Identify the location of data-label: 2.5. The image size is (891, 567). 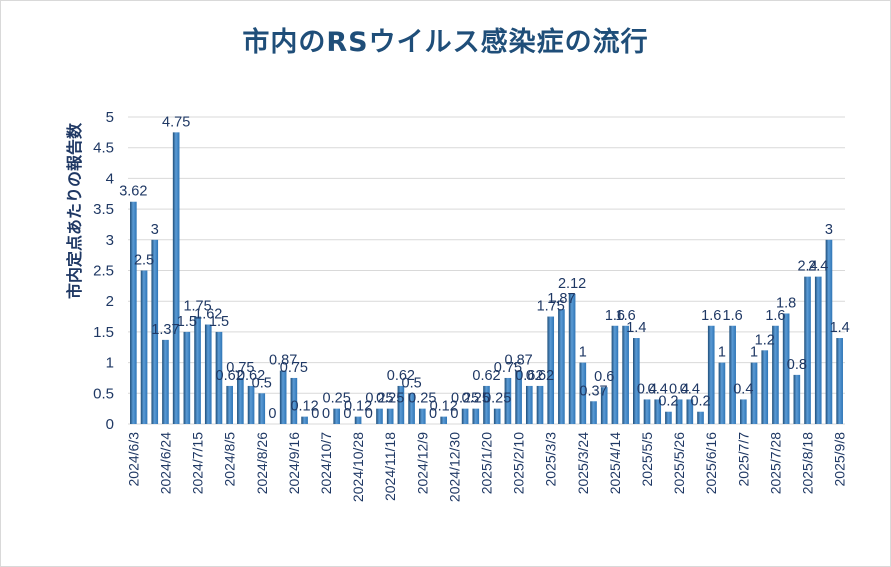
(144, 261).